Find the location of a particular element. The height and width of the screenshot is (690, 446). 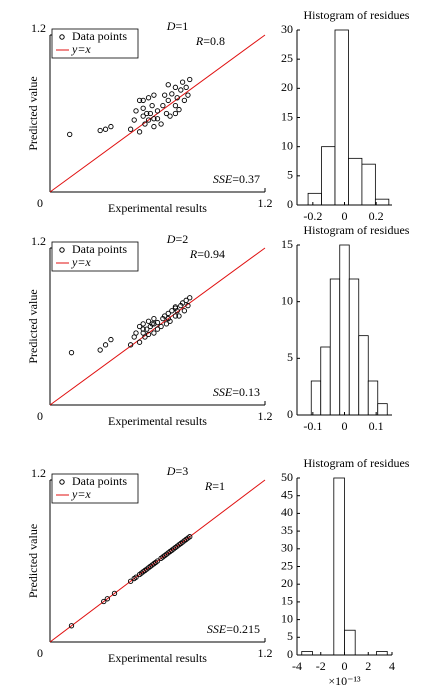

y-tick-label: 45 is located at coordinates (287, 494).